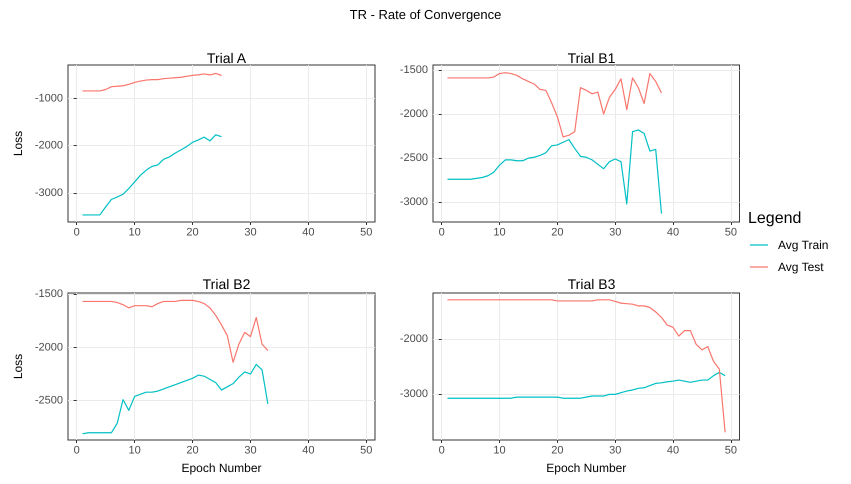  I want to click on chart-title: Trial B3, so click(592, 284).